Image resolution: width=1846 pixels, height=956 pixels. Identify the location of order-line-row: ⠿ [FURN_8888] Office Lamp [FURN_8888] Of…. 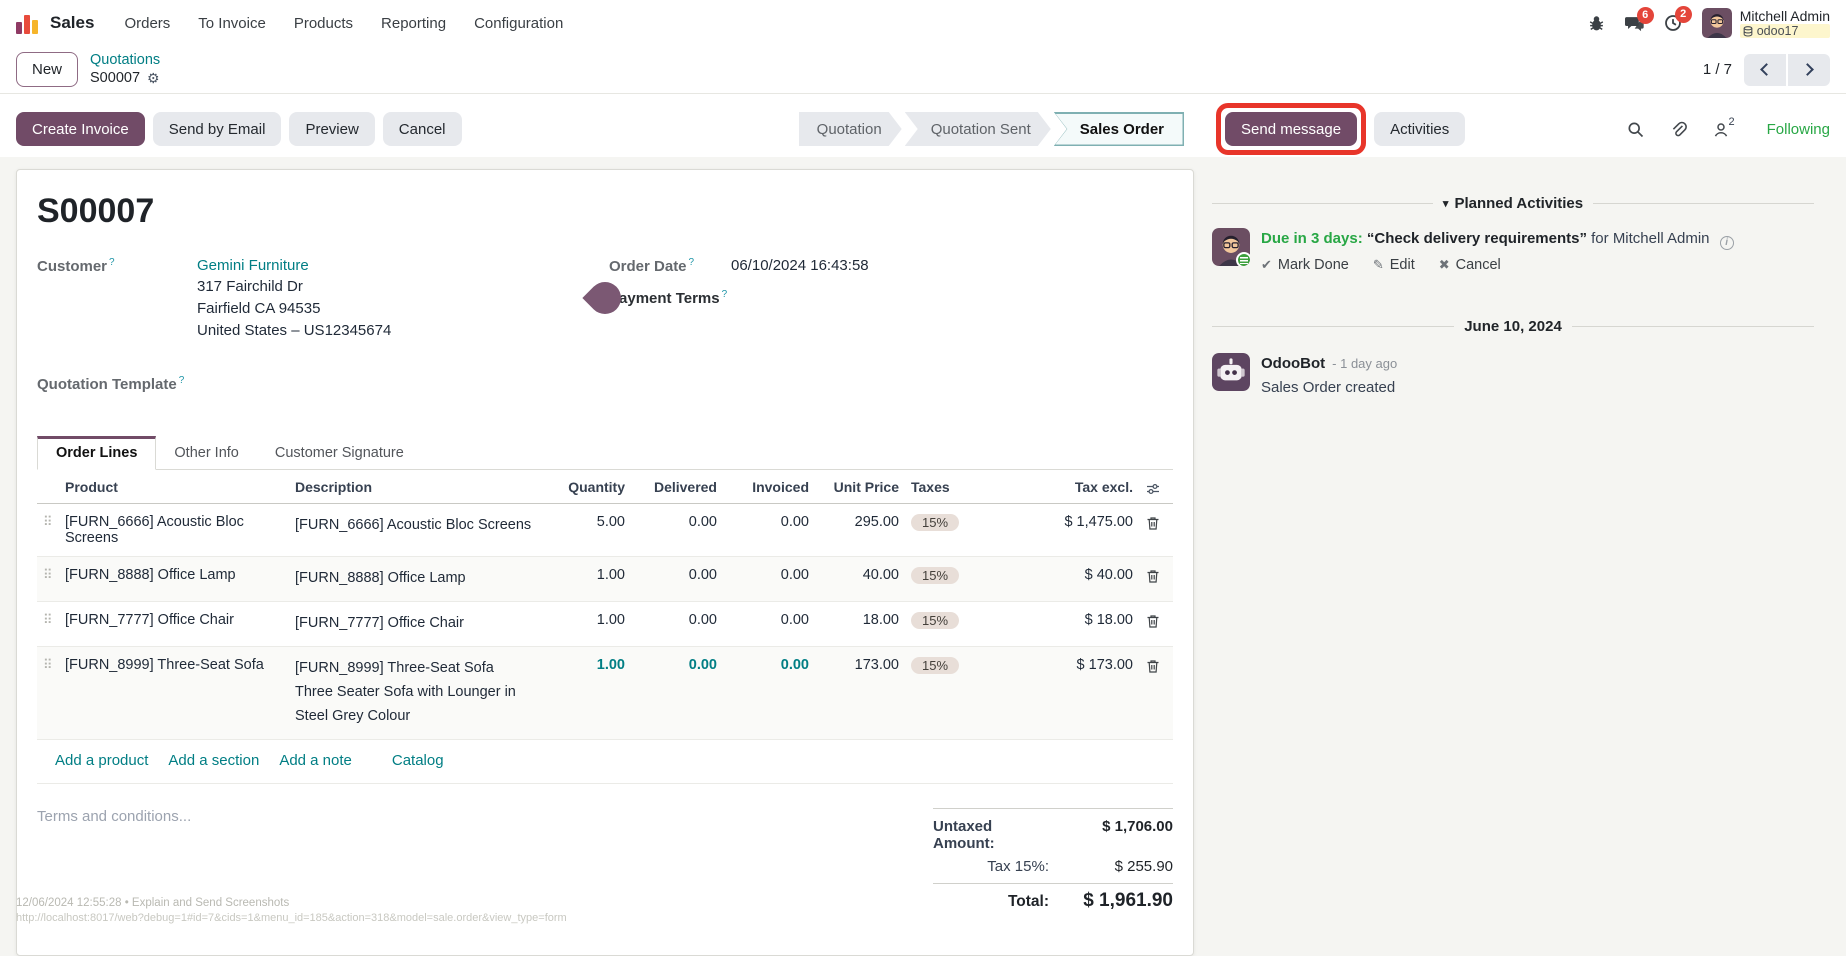
(605, 580).